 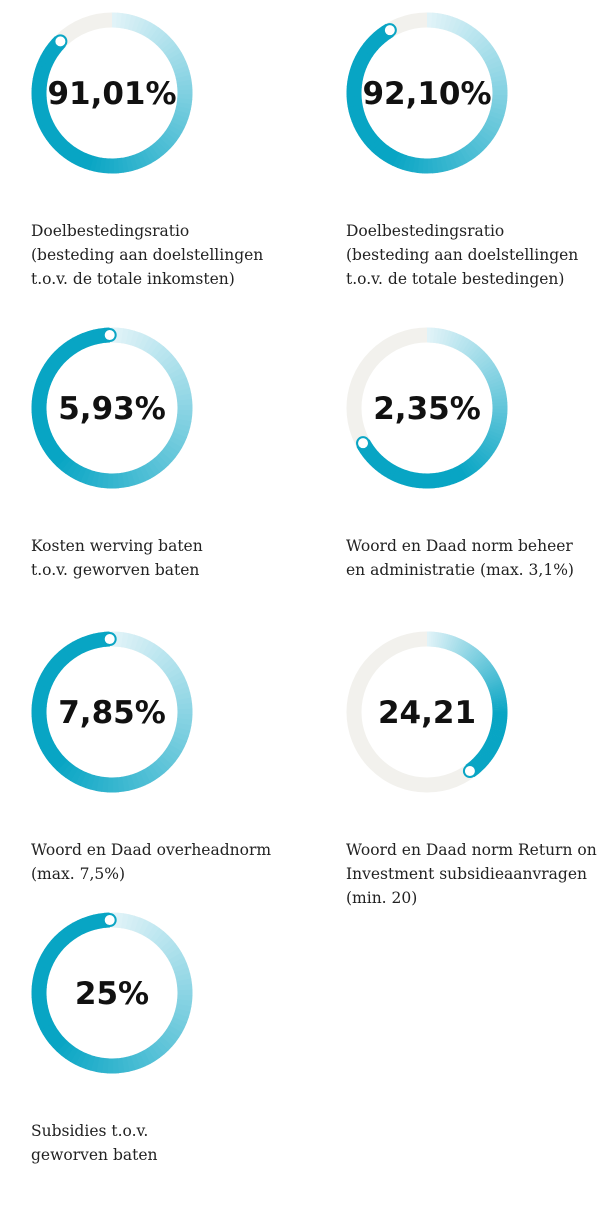 I want to click on label-line: Woord en Daad overheadnorm, so click(x=176, y=850).